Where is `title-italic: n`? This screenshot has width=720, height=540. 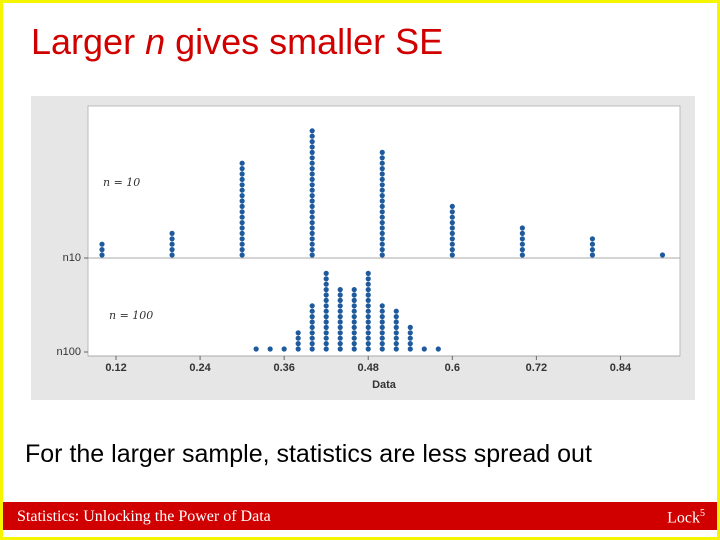
title-italic: n is located at coordinates (155, 41).